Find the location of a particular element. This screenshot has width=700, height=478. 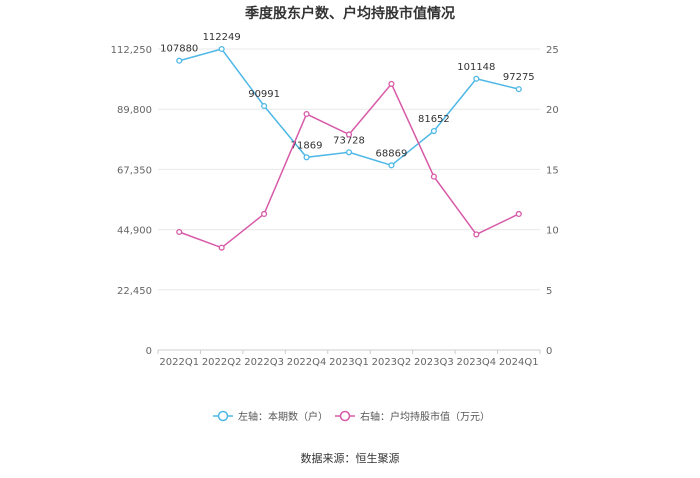

x-axis-tick-label: 2022Q3 is located at coordinates (264, 362).